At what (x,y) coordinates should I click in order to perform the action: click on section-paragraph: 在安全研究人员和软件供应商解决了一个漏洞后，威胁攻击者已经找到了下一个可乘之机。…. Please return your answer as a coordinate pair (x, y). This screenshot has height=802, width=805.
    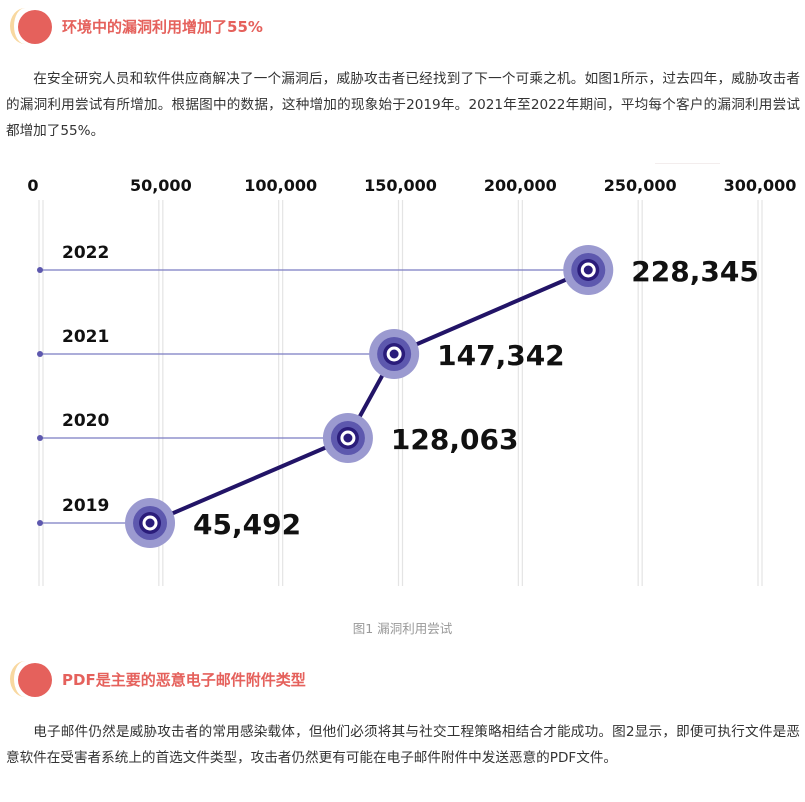
    Looking at the image, I should click on (403, 105).